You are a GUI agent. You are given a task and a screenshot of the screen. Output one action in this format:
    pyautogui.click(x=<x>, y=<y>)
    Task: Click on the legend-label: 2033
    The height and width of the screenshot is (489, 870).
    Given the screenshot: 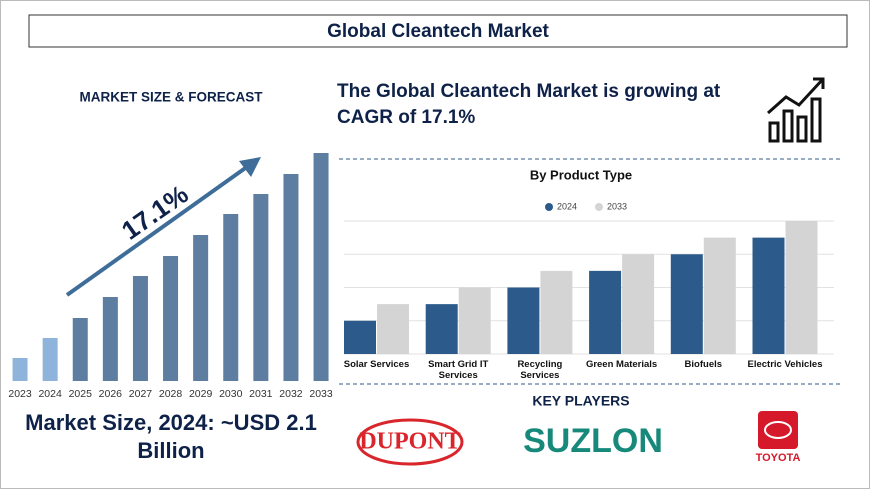 What is the action you would take?
    pyautogui.click(x=617, y=206)
    